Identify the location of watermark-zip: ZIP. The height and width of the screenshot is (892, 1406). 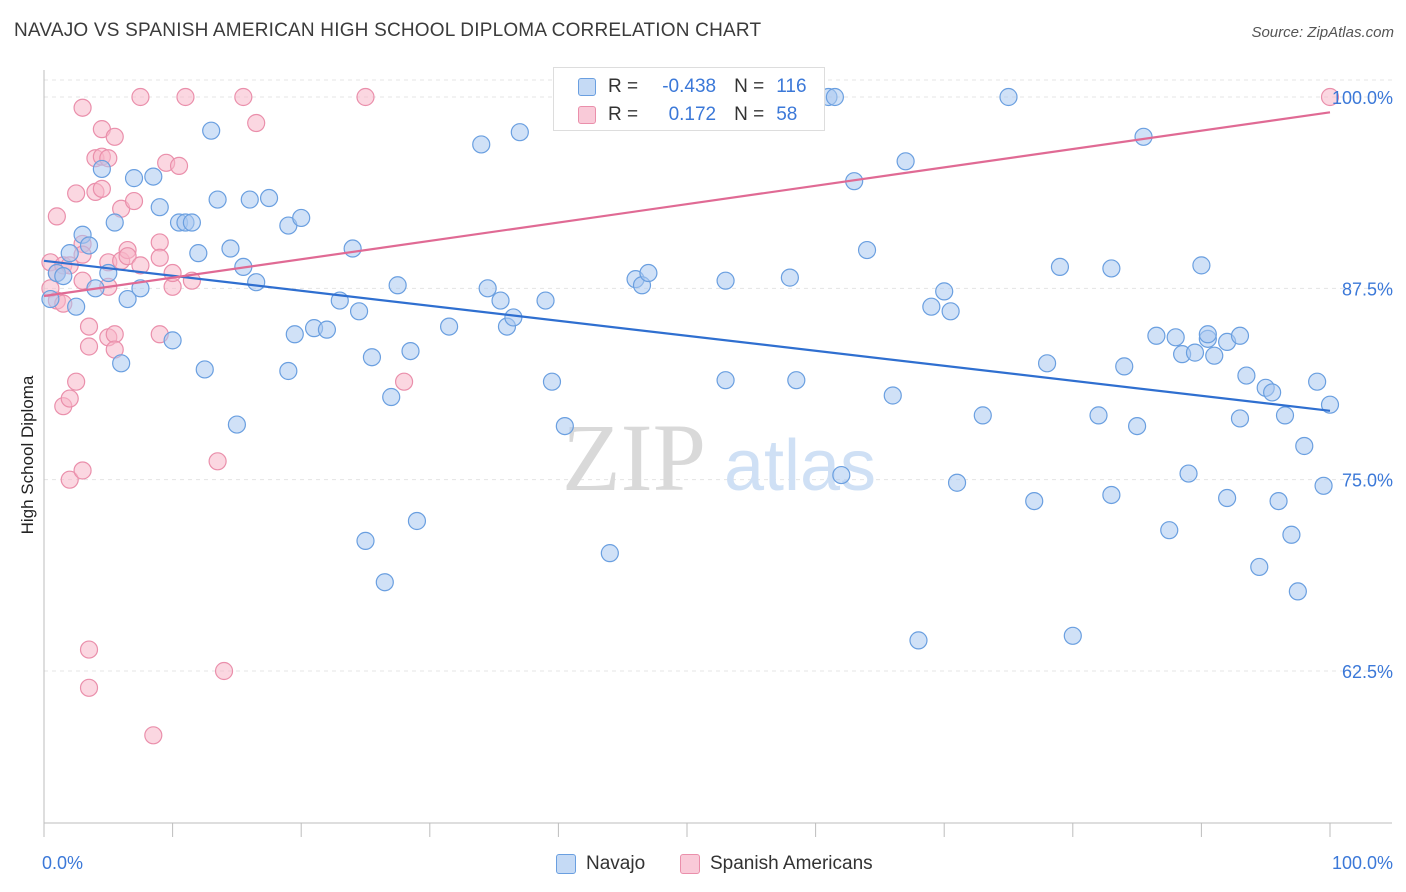
(634, 457).